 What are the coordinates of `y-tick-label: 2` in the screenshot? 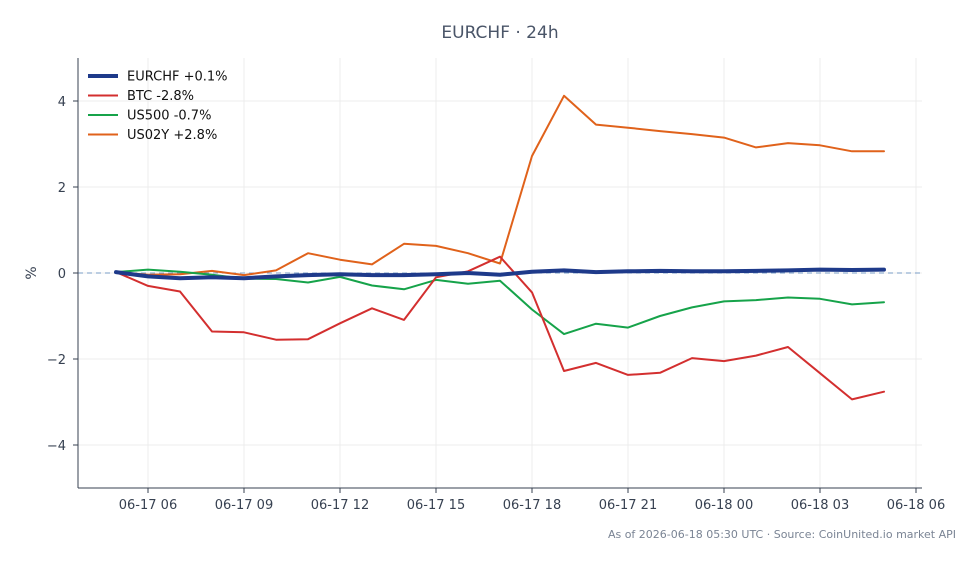 It's located at (62, 188).